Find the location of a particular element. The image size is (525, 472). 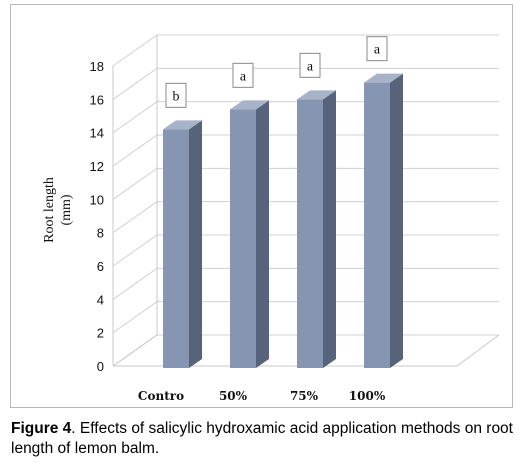

significance-letter: b is located at coordinates (176, 96).